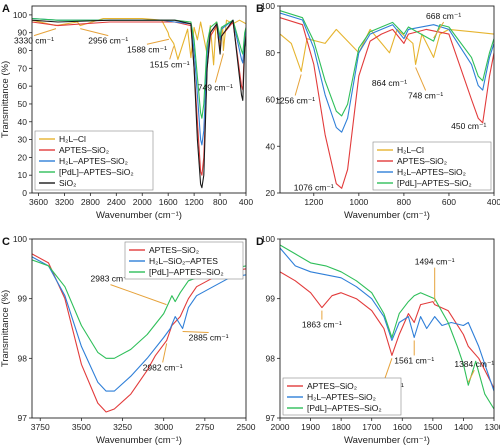 The width and height of the screenshot is (500, 446). I want to click on annotation-label: 1076 cm⁻¹, so click(314, 187).